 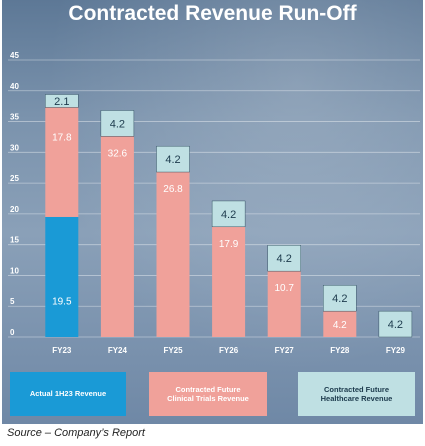 What do you see at coordinates (76, 433) in the screenshot?
I see `source-note: Source – Company’s Report` at bounding box center [76, 433].